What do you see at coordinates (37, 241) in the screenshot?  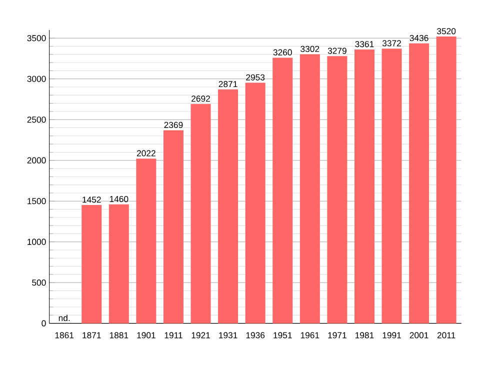 I see `y-tick-label: 1000` at bounding box center [37, 241].